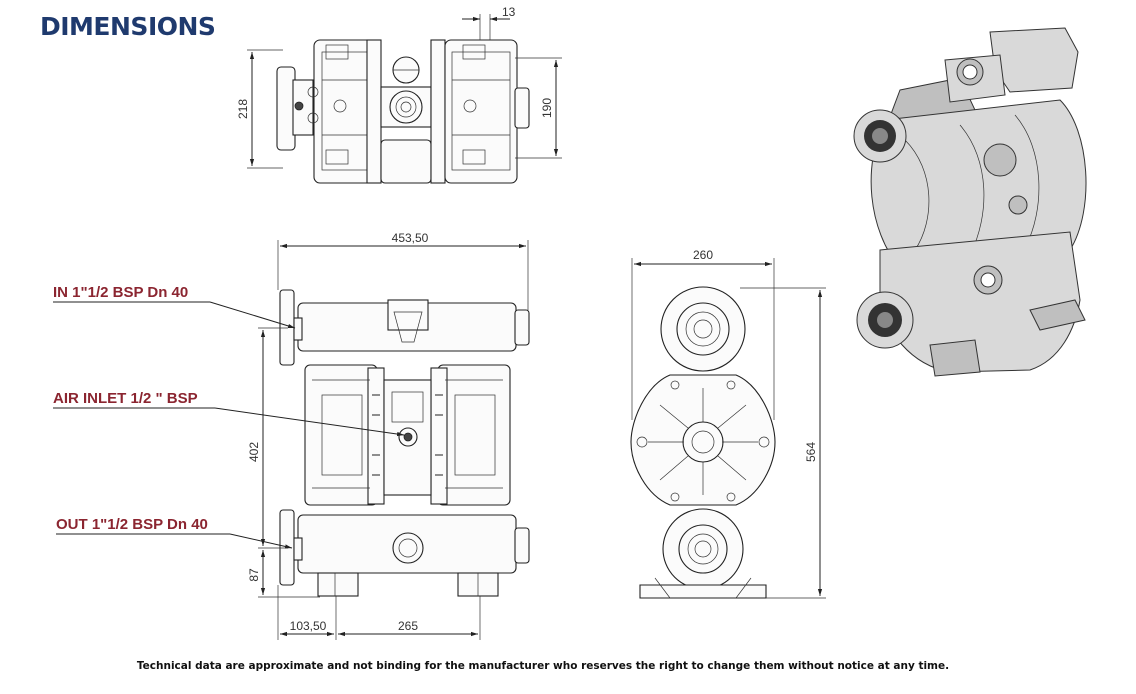 This screenshot has height=694, width=1136. Describe the element at coordinates (132, 524) in the screenshot. I see `callout-outlet: OUT 1"1/2 BSP Dn 40` at that location.